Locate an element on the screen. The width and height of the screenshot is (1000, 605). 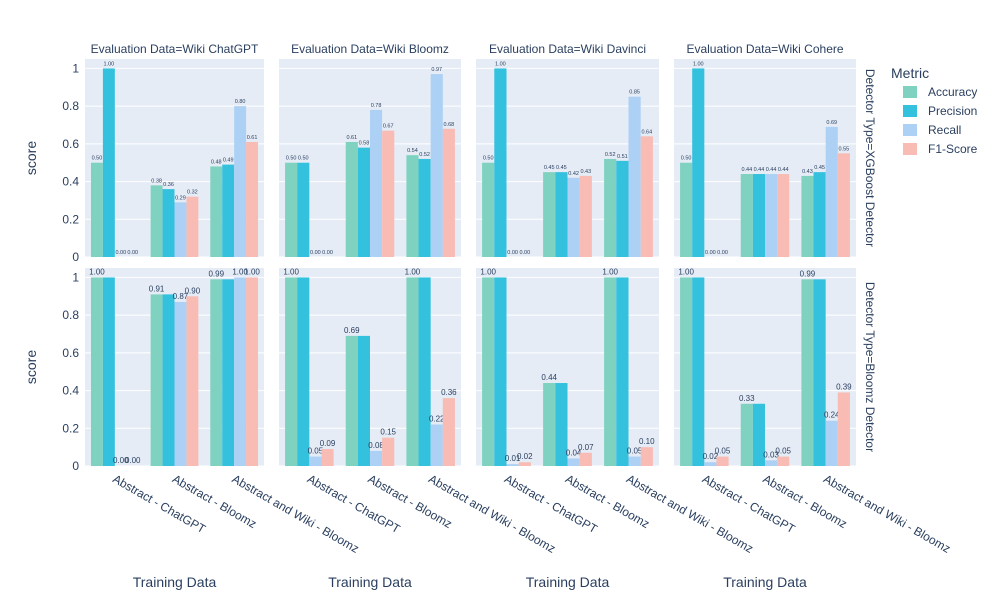
data-label: 0.45 is located at coordinates (561, 168).